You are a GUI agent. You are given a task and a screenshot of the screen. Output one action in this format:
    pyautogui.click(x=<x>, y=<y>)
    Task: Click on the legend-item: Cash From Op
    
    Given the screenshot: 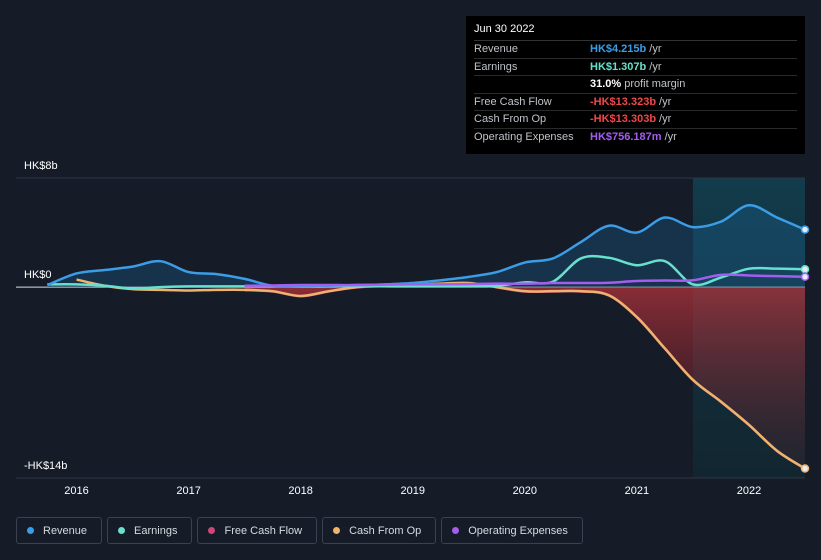 What is the action you would take?
    pyautogui.click(x=379, y=530)
    